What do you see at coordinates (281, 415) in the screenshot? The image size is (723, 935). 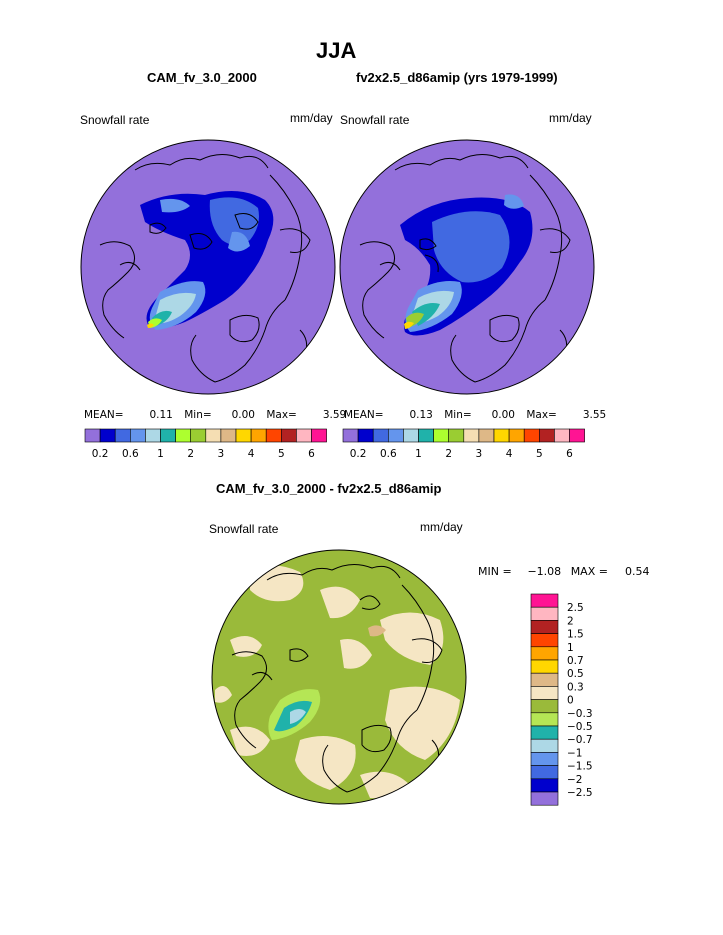 I see `panel1-max-label: Max=` at bounding box center [281, 415].